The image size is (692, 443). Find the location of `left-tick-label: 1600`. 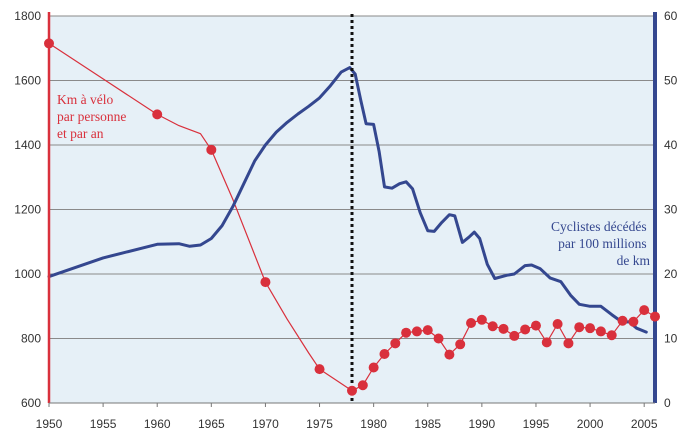

left-tick-label: 1600 is located at coordinates (27, 81).